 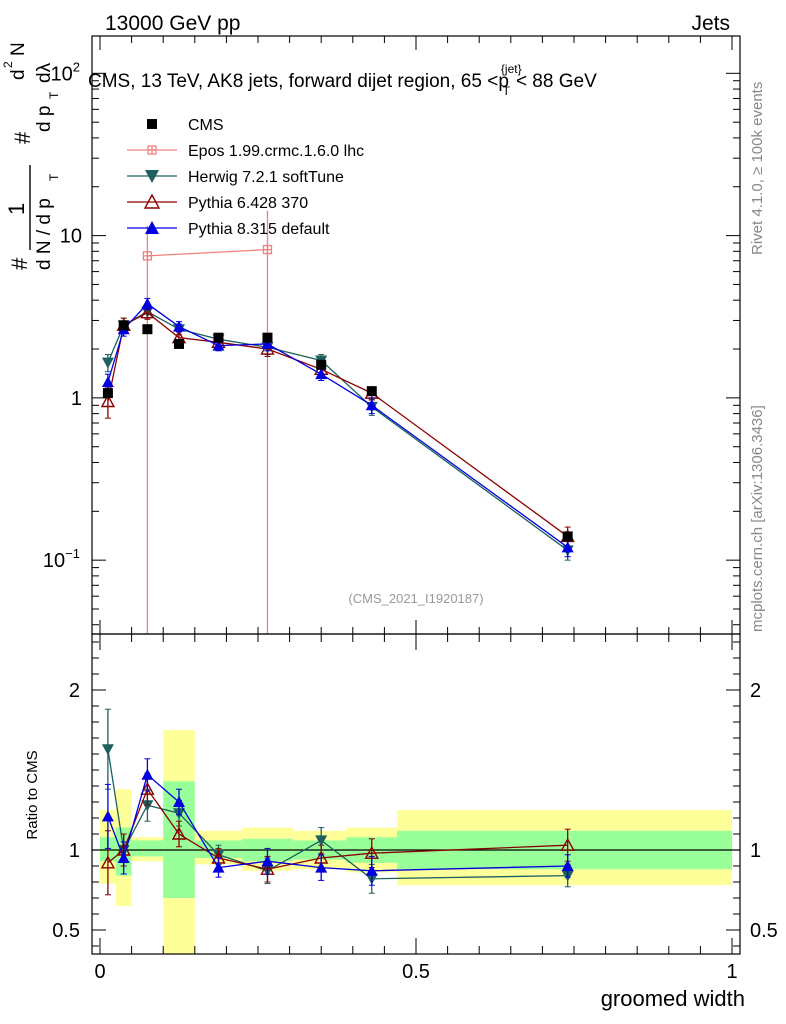 What do you see at coordinates (276, 151) in the screenshot?
I see `legend-label: Epos 1.99.crmc.1.6.0 lhc` at bounding box center [276, 151].